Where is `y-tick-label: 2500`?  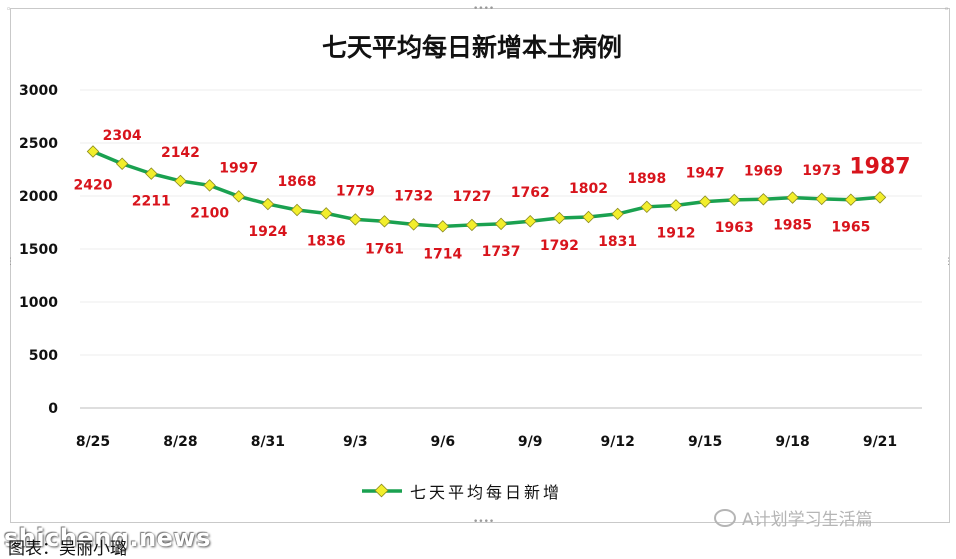
y-tick-label: 2500 is located at coordinates (38, 144).